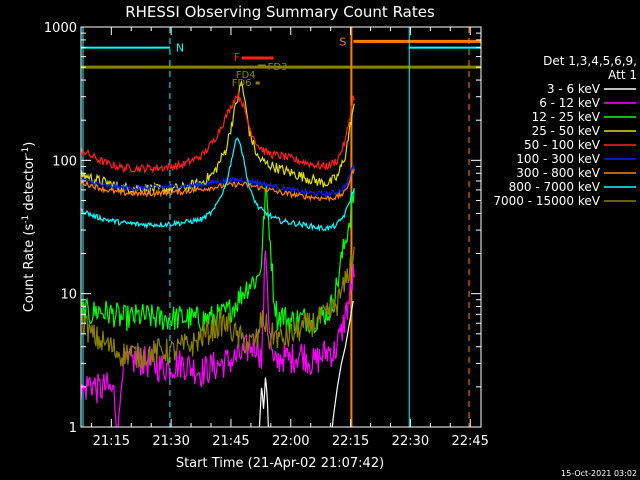  Describe the element at coordinates (237, 57) in the screenshot. I see `flare-label: F` at that location.